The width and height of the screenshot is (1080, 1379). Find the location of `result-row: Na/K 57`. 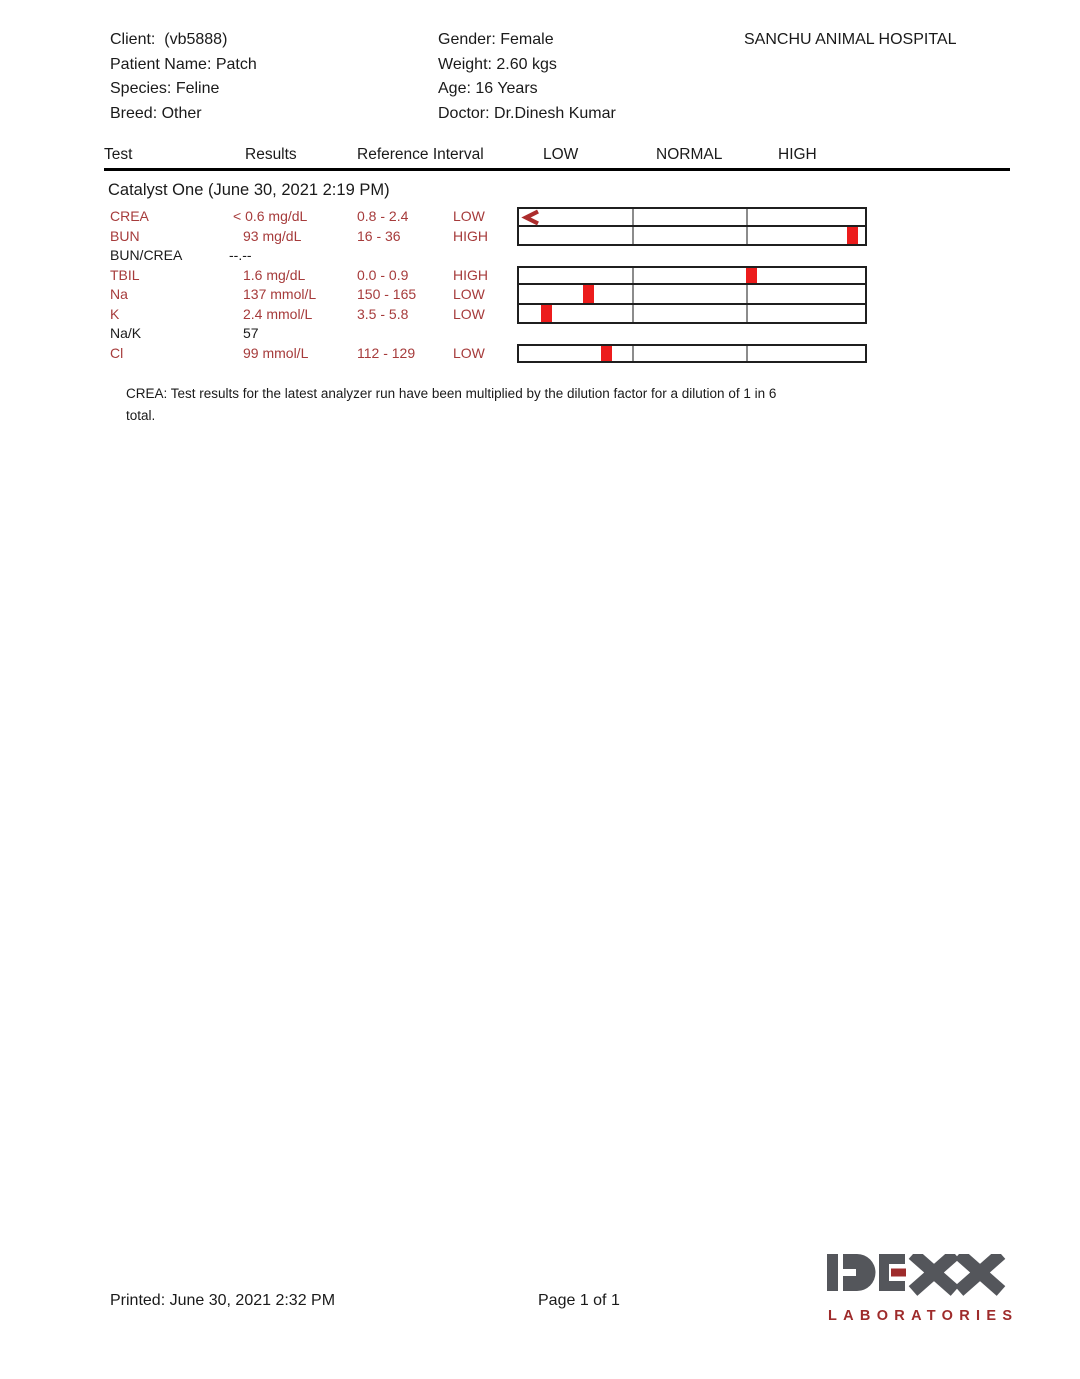

result-row: Na/K 57 is located at coordinates (540, 334).